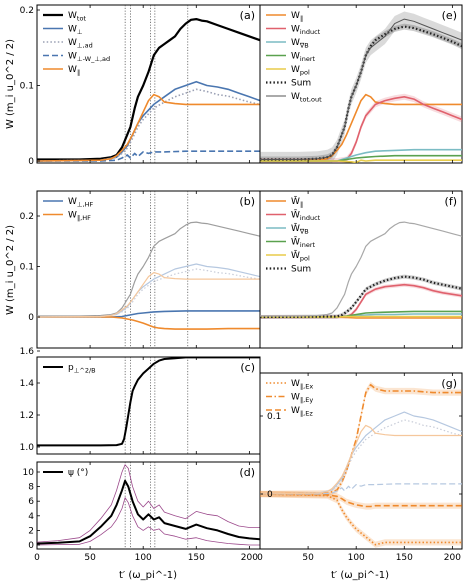 This screenshot has height=585, width=467. Describe the element at coordinates (65, 473) in the screenshot. I see `legend: ψ (°)` at that location.